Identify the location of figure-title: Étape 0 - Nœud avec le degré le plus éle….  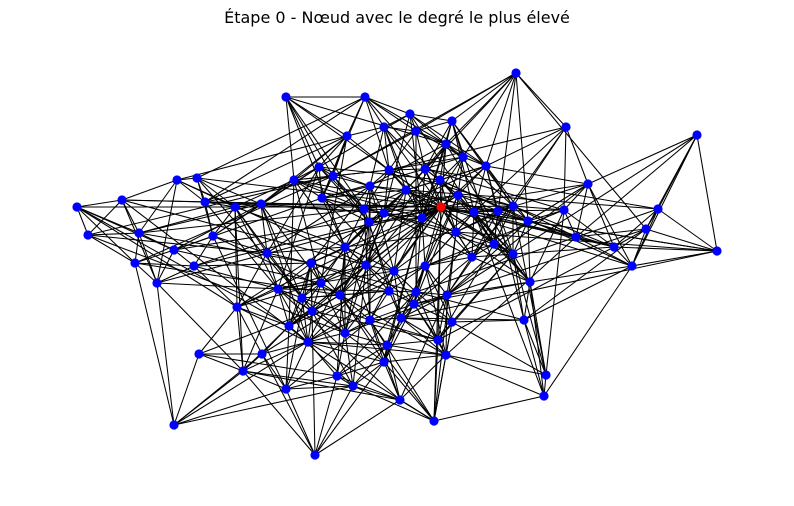
(397, 17).